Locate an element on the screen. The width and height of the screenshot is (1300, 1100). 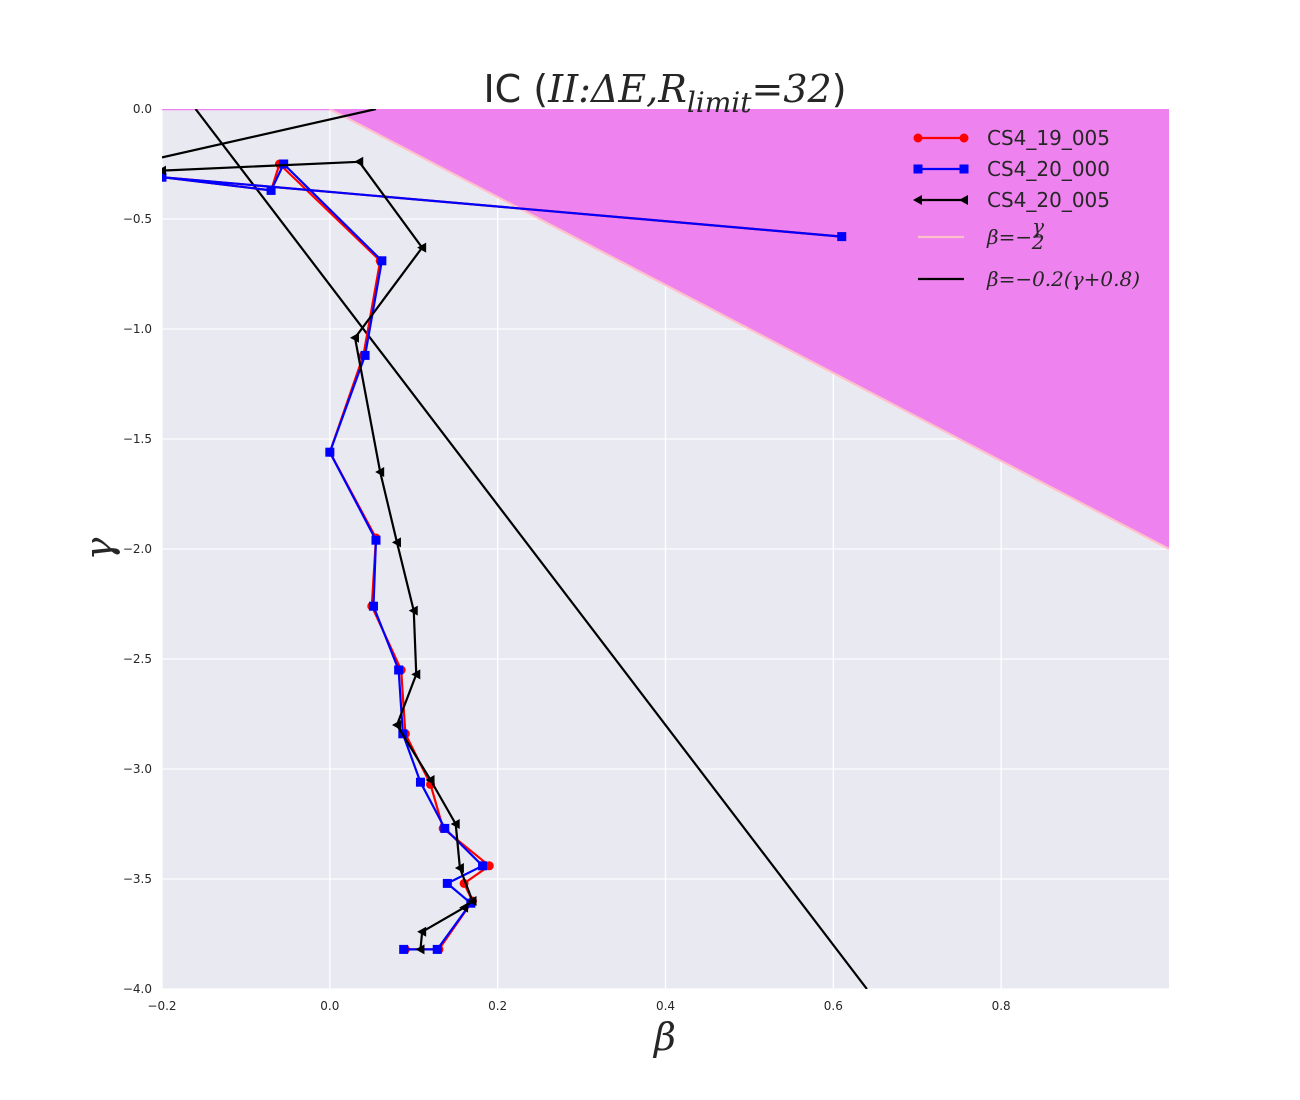
legend-fraction-num: γ is located at coordinates (1038, 226).